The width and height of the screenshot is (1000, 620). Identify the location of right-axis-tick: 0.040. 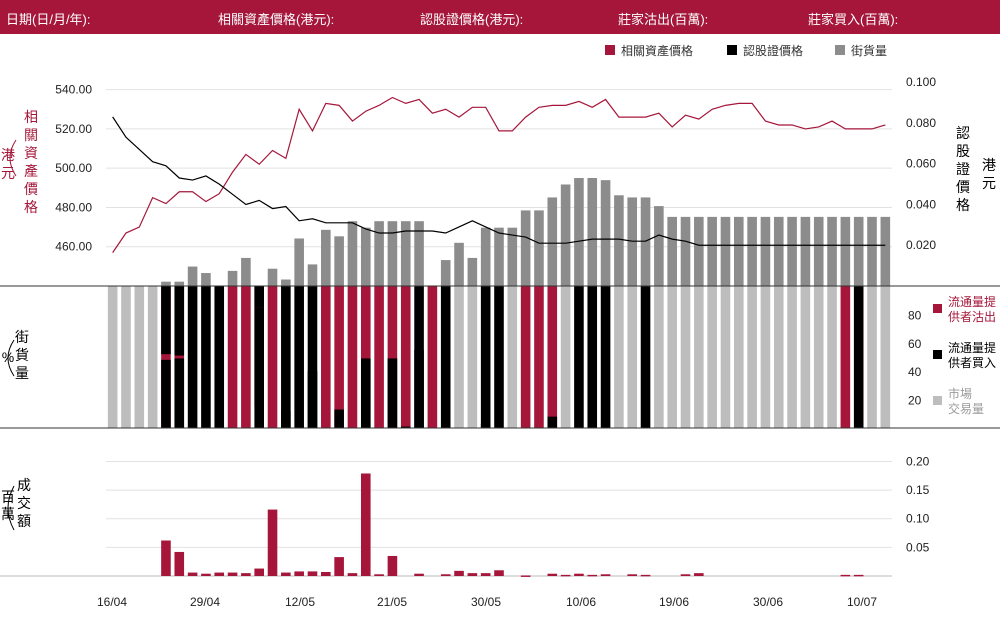
(921, 204).